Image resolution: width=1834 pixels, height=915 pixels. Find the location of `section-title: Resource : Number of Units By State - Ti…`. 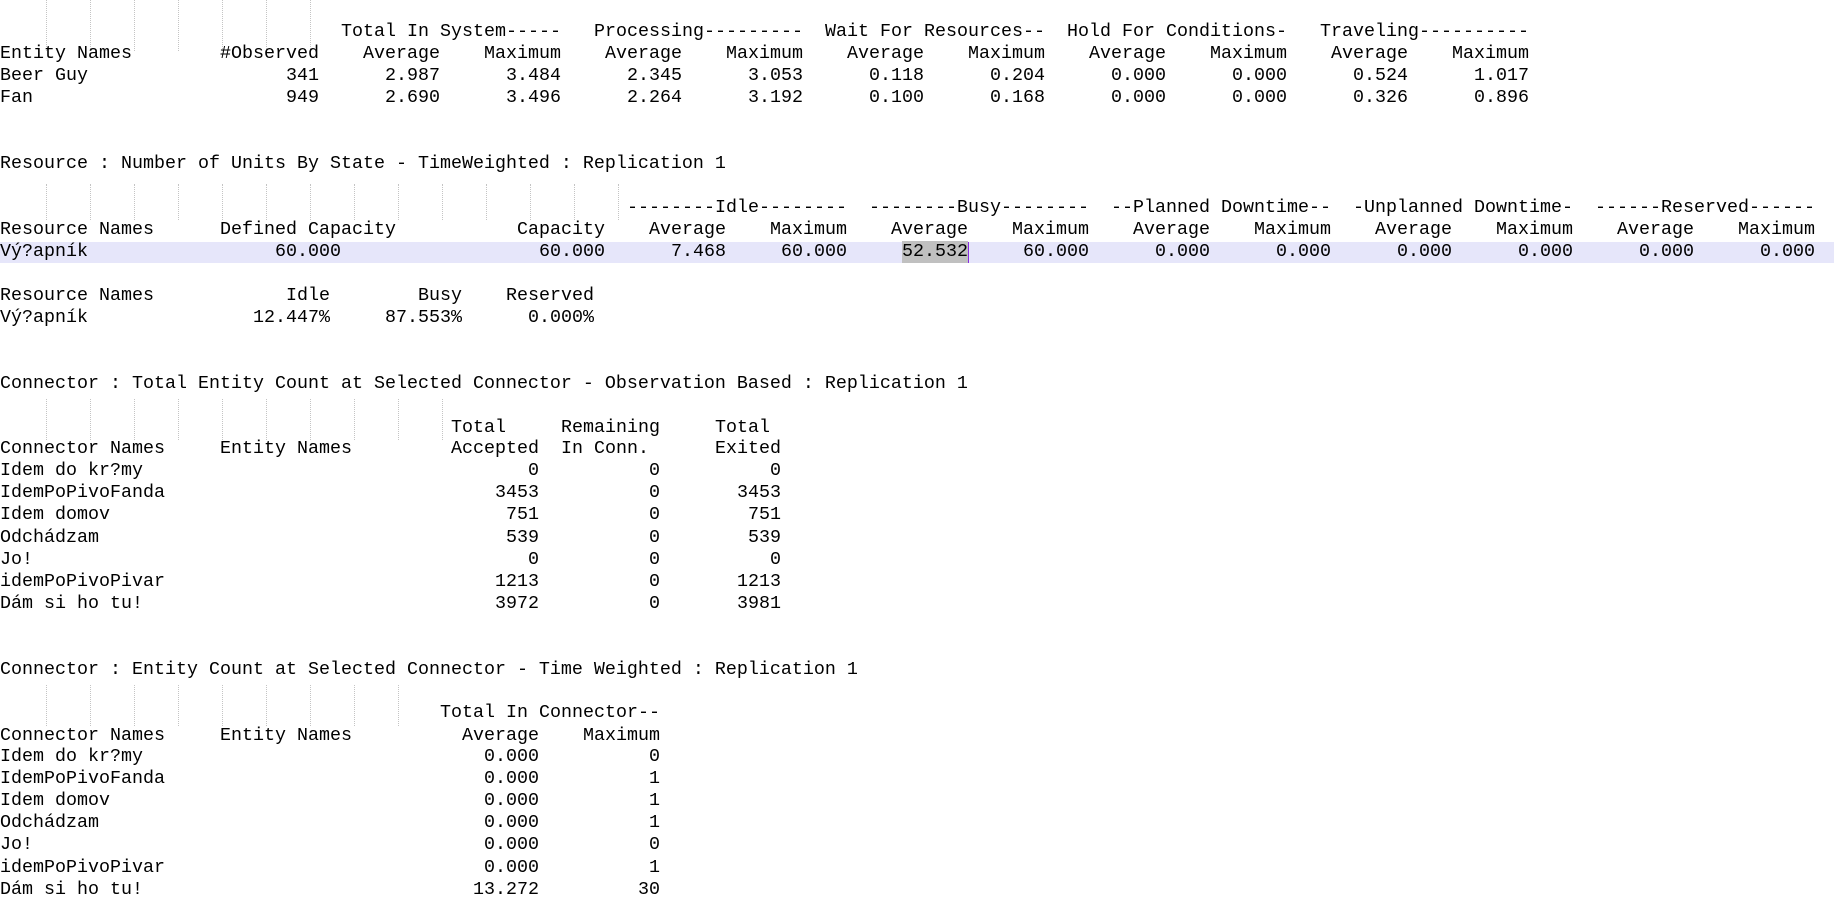

section-title: Resource : Number of Units By State - Ti… is located at coordinates (363, 163).